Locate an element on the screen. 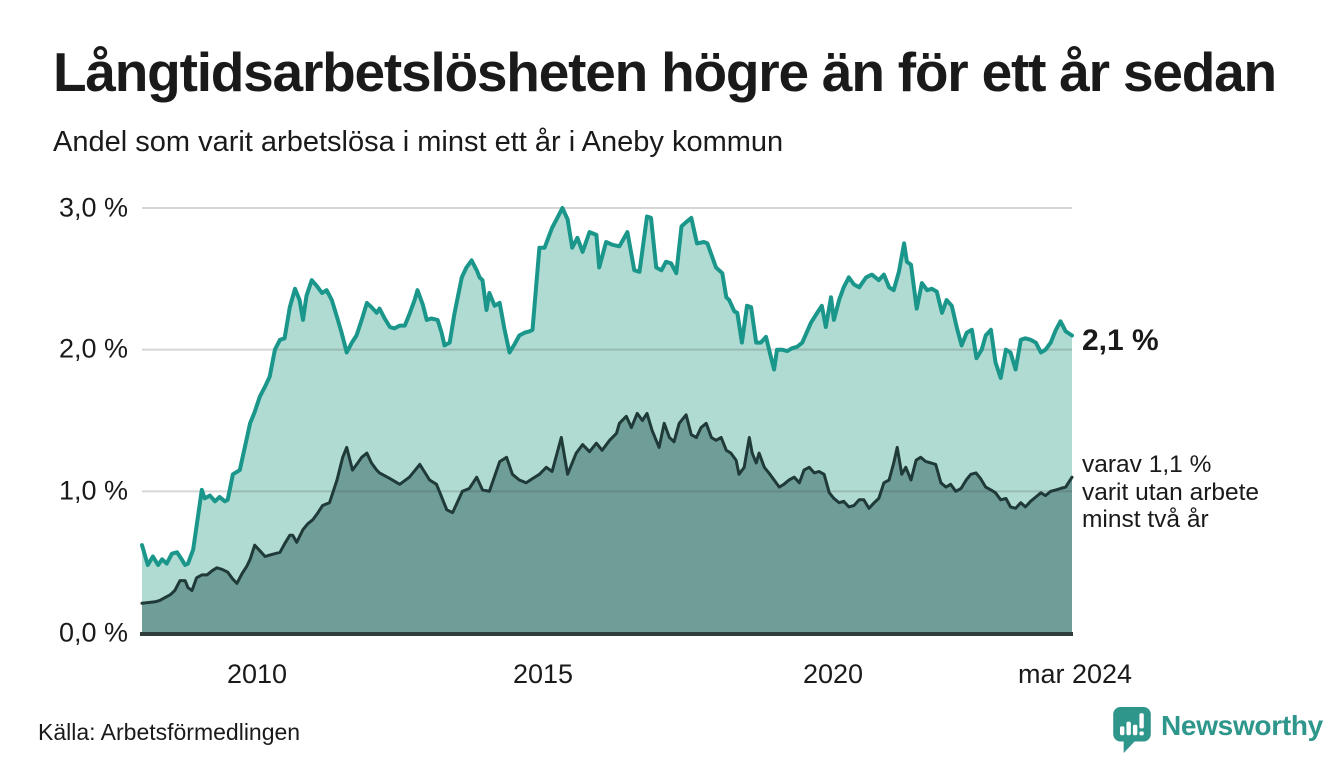 This screenshot has height=780, width=1340. x-tick-2015: 2015 is located at coordinates (543, 674).